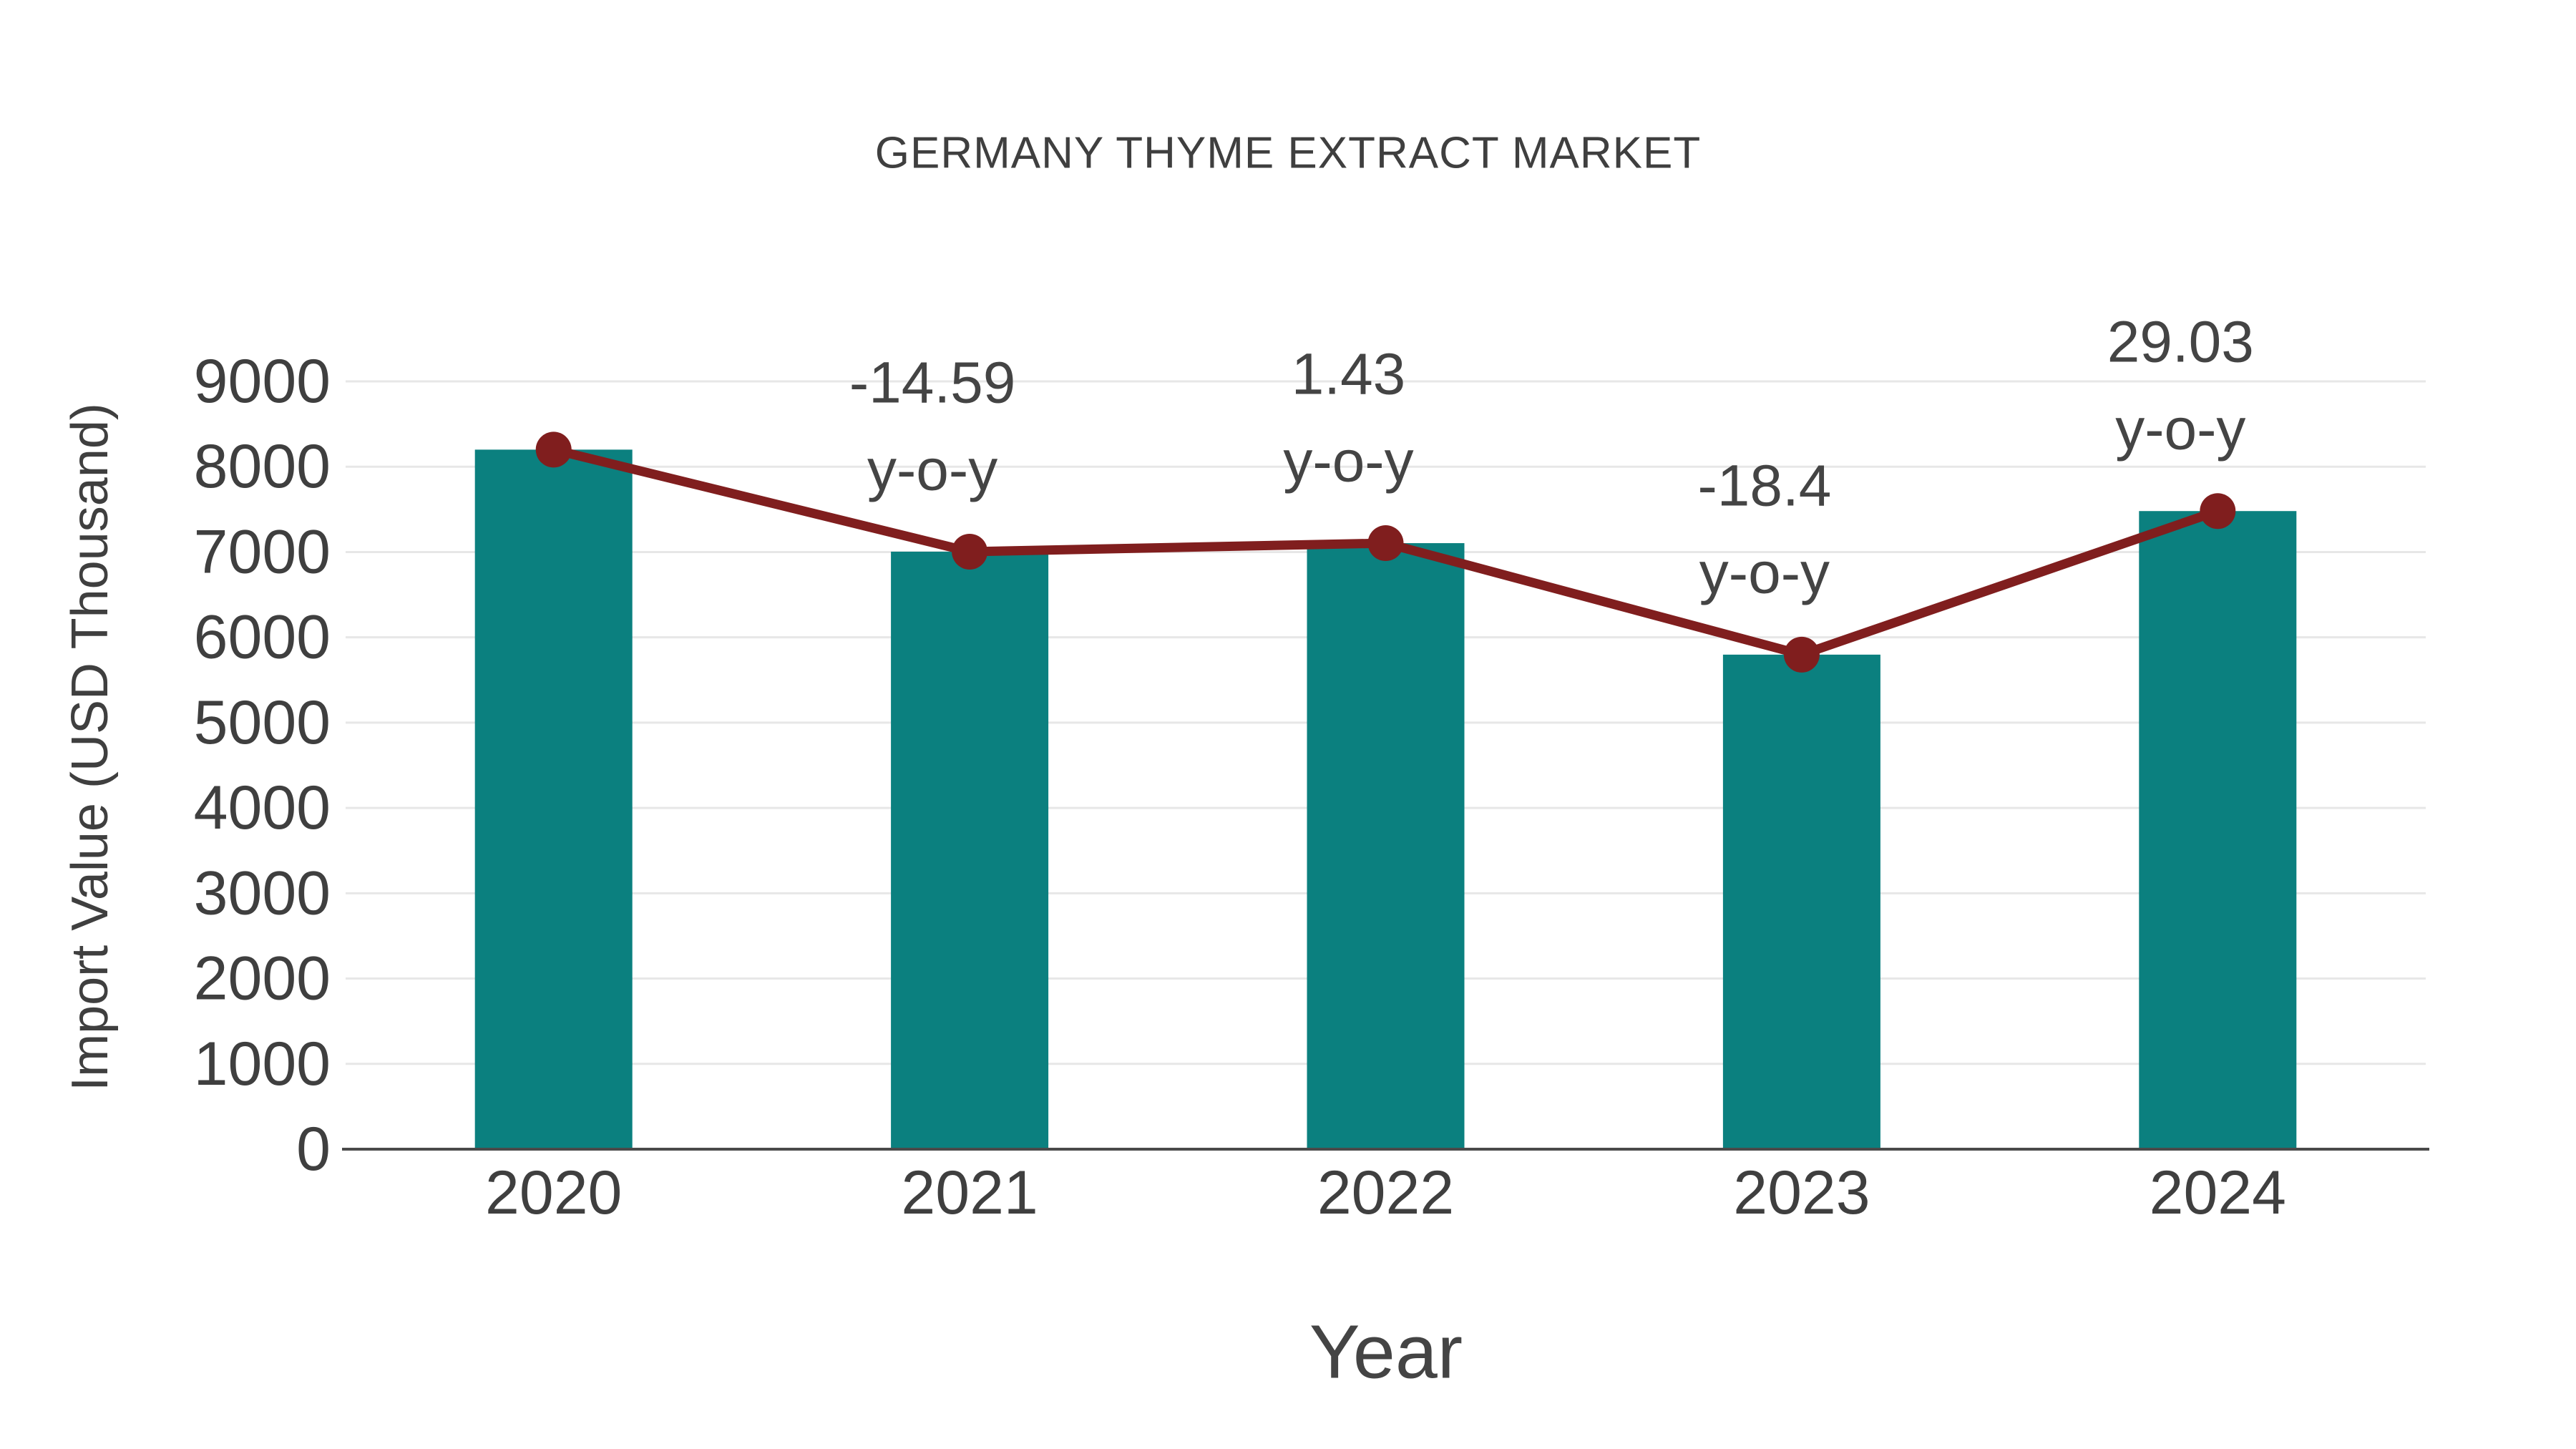 The height and width of the screenshot is (1449, 2576). Describe the element at coordinates (2218, 511) in the screenshot. I see `line-point-2024` at that location.